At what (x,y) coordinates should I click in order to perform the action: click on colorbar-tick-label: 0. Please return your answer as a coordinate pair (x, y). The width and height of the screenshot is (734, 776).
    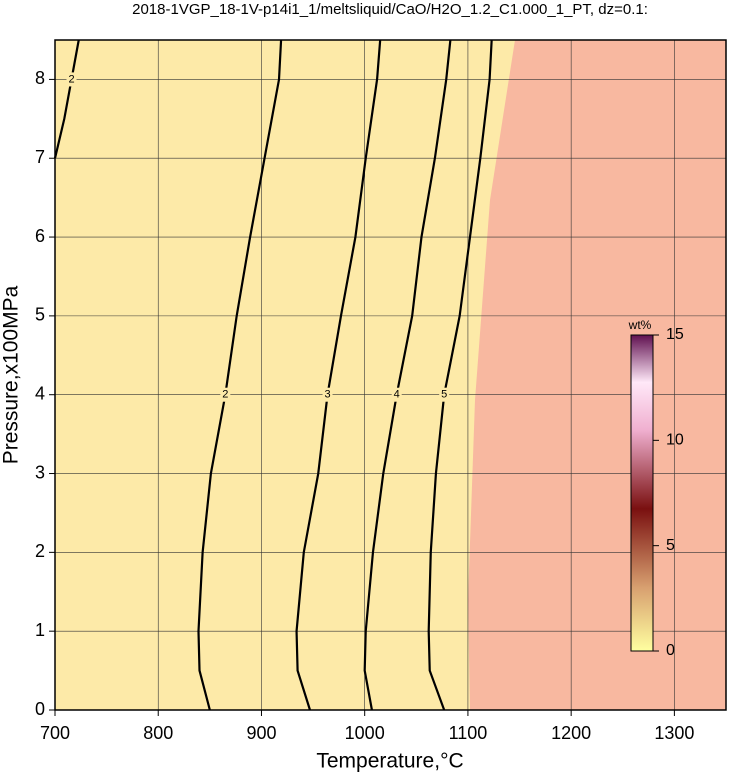
    Looking at the image, I should click on (670, 650).